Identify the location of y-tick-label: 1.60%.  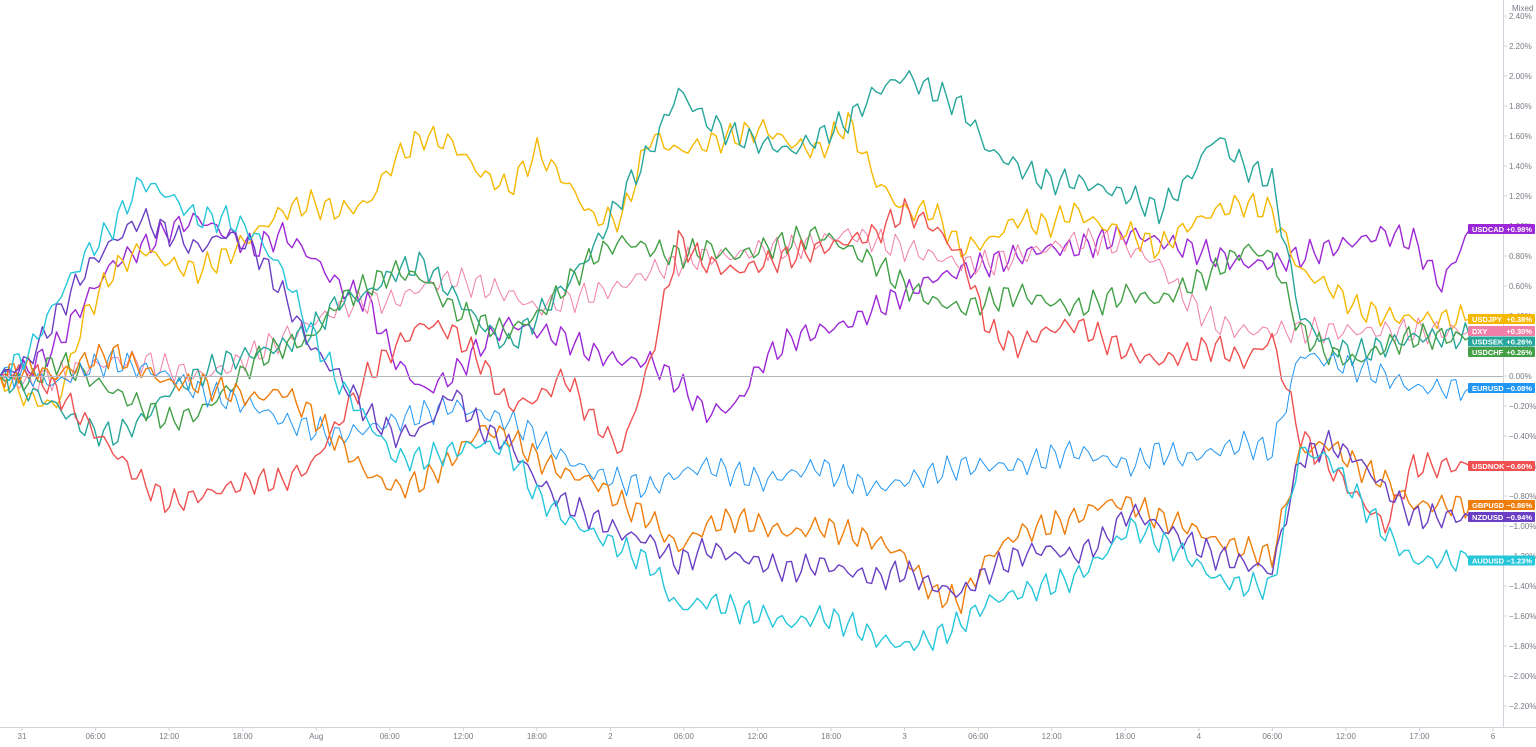
(1520, 136).